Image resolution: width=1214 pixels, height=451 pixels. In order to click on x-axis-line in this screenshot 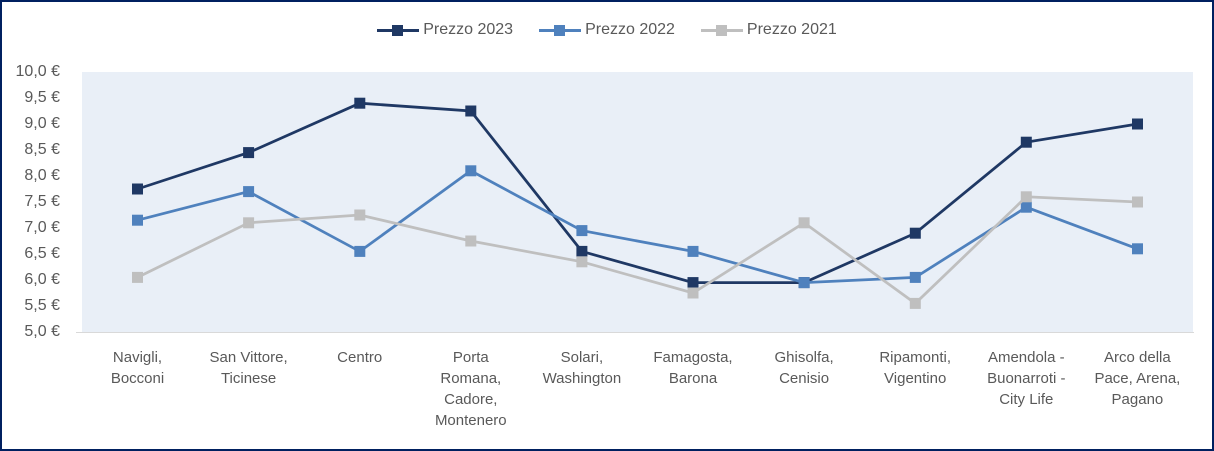, I will do `click(635, 332)`.